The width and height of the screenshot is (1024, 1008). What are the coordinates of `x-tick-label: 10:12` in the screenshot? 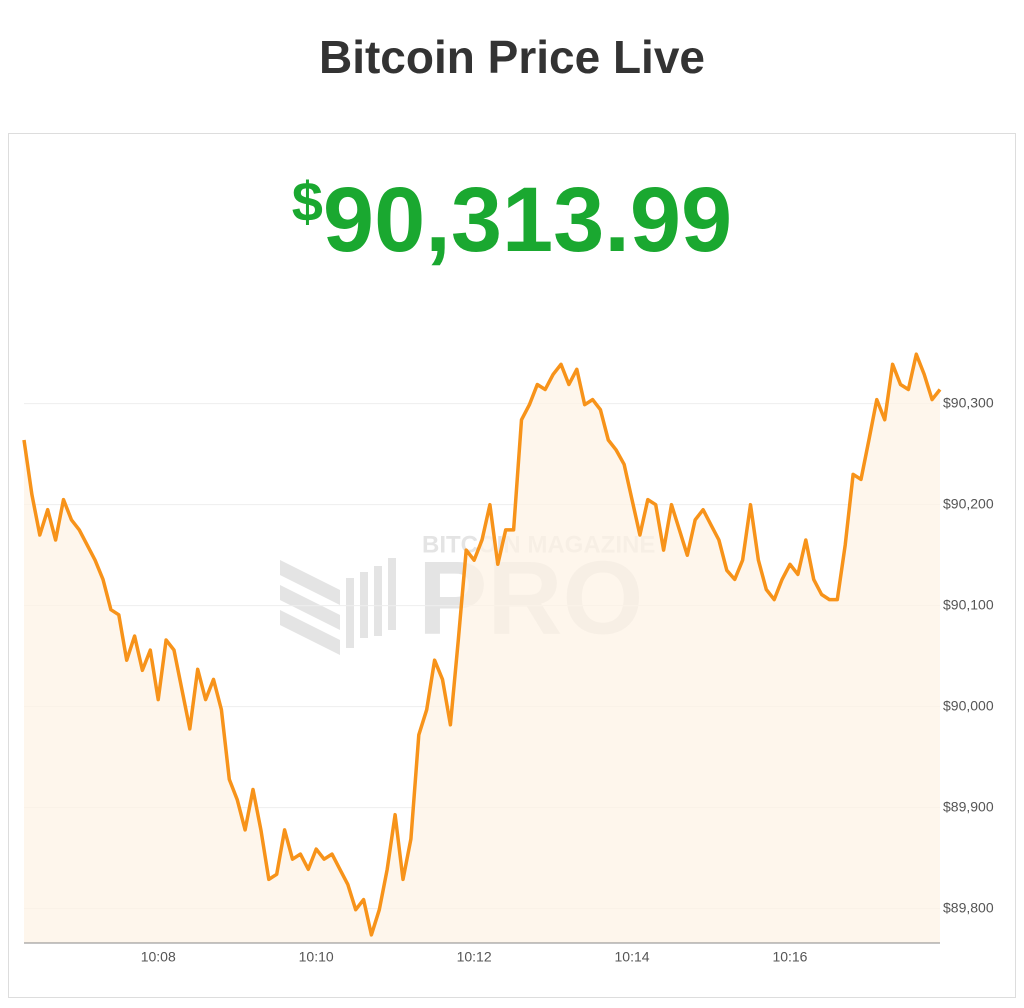 It's located at (474, 957).